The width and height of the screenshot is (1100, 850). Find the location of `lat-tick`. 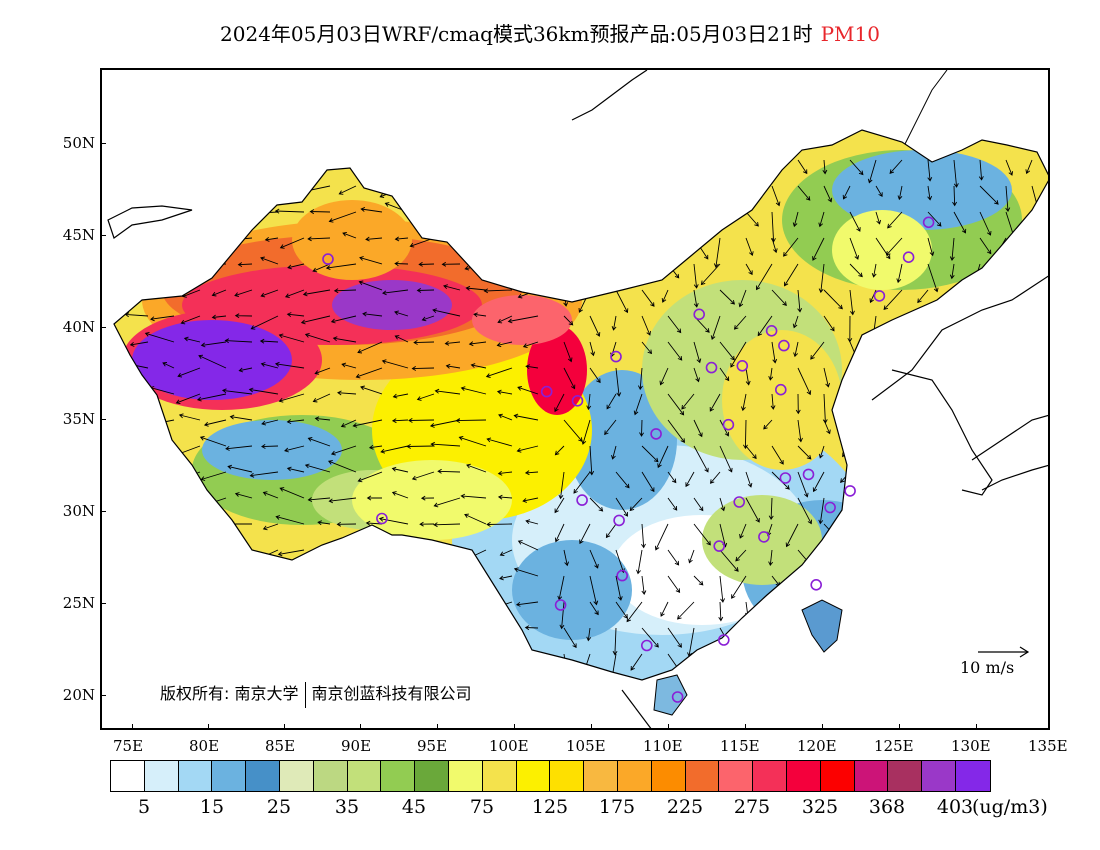

lat-tick is located at coordinates (103, 419).